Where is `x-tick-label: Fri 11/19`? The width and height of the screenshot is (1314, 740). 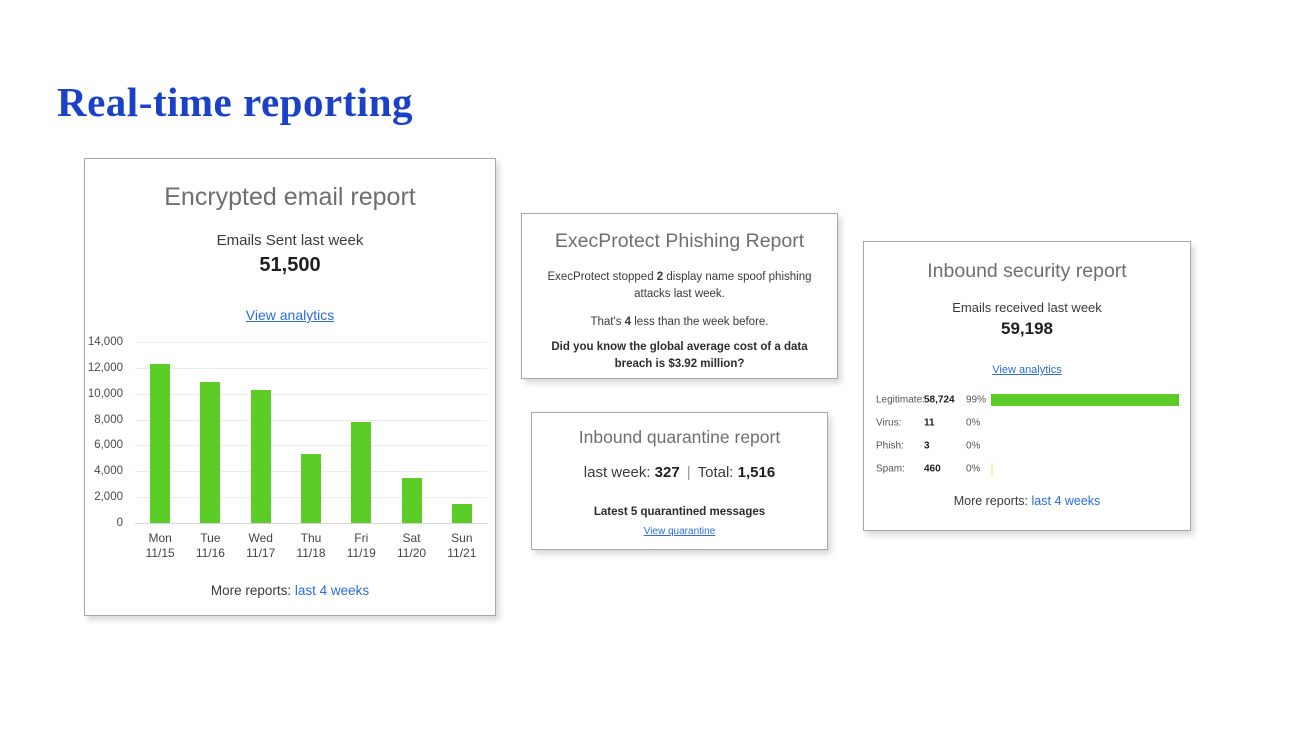
x-tick-label: Fri 11/19 is located at coordinates (361, 545).